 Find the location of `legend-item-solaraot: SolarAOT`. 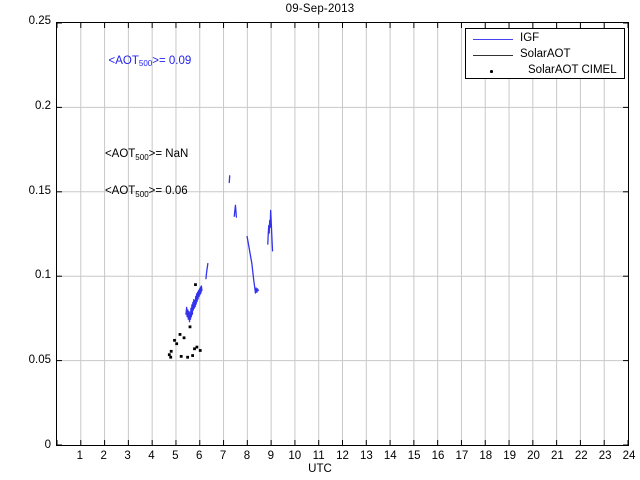

legend-item-solaraot: SolarAOT is located at coordinates (546, 55).